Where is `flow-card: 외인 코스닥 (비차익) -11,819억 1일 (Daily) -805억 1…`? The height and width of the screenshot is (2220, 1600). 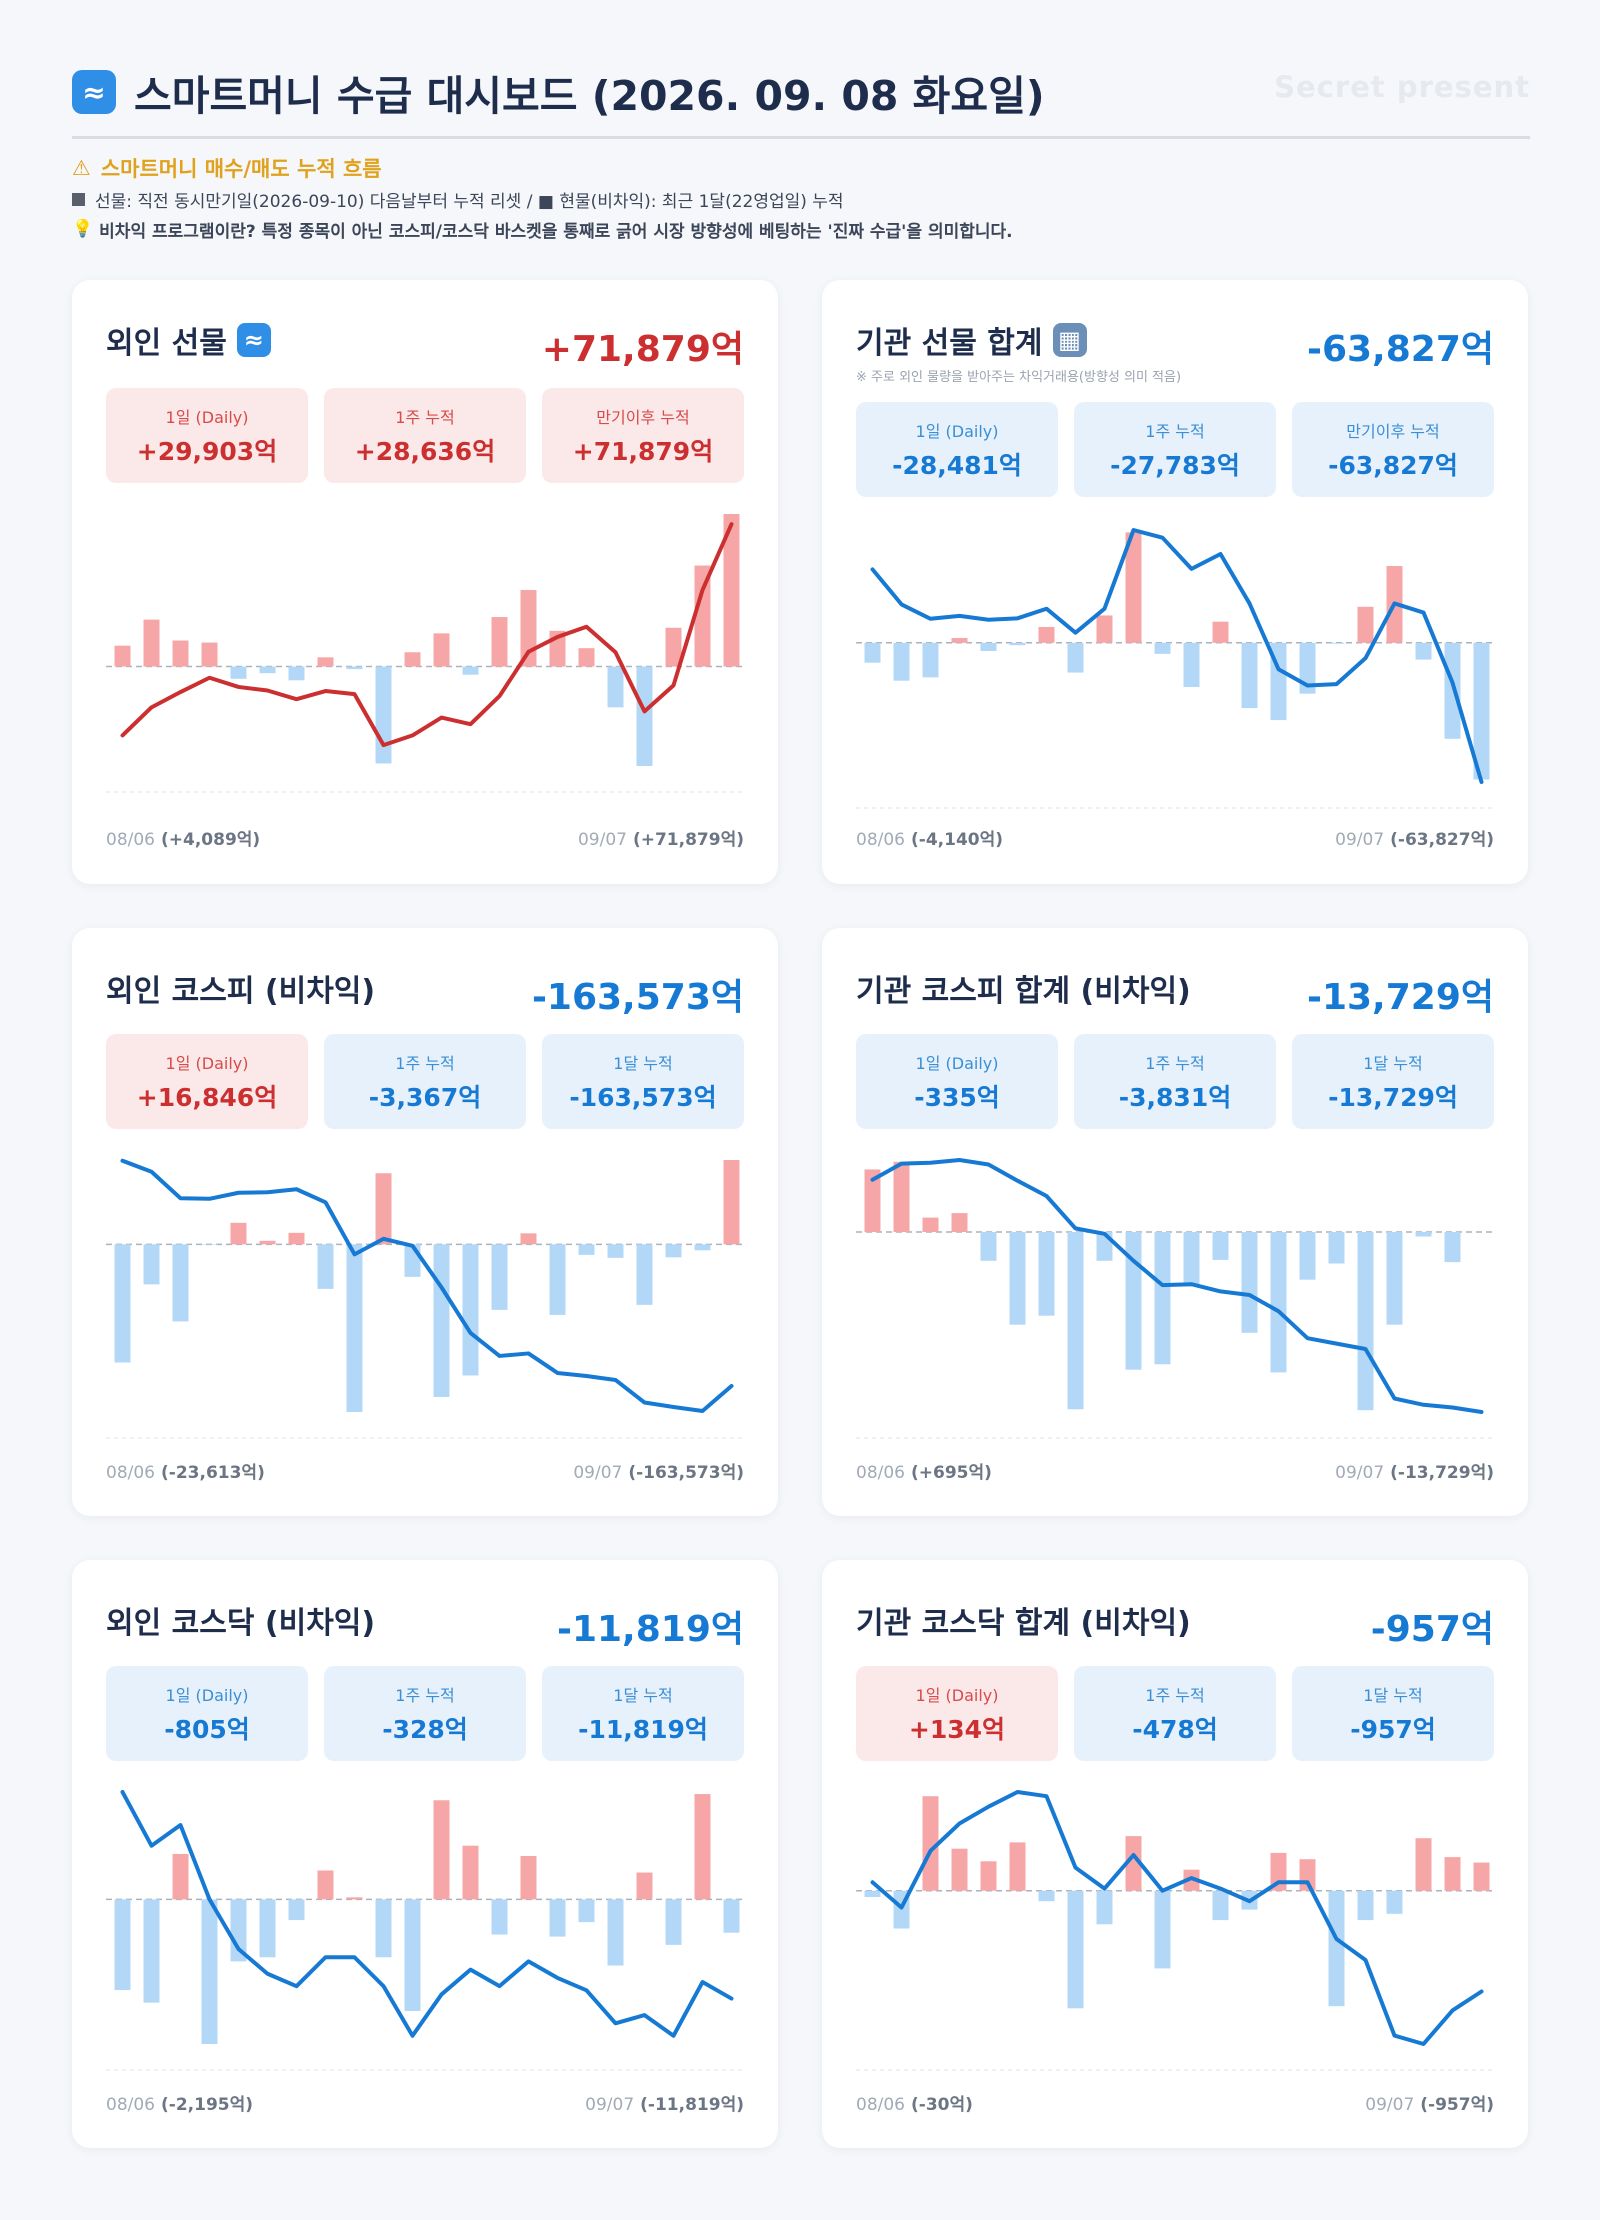
flow-card: 외인 코스닥 (비차익) -11,819억 1일 (Daily) -805억 1… is located at coordinates (425, 1854).